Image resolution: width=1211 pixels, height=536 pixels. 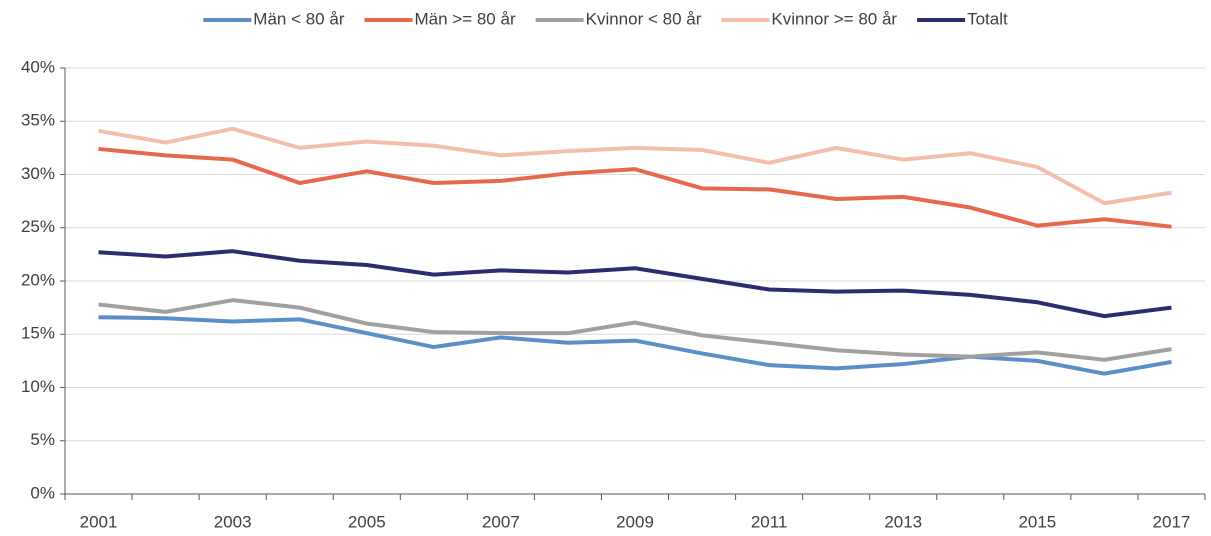 I want to click on y-tick-label: 40%, so click(x=38, y=66).